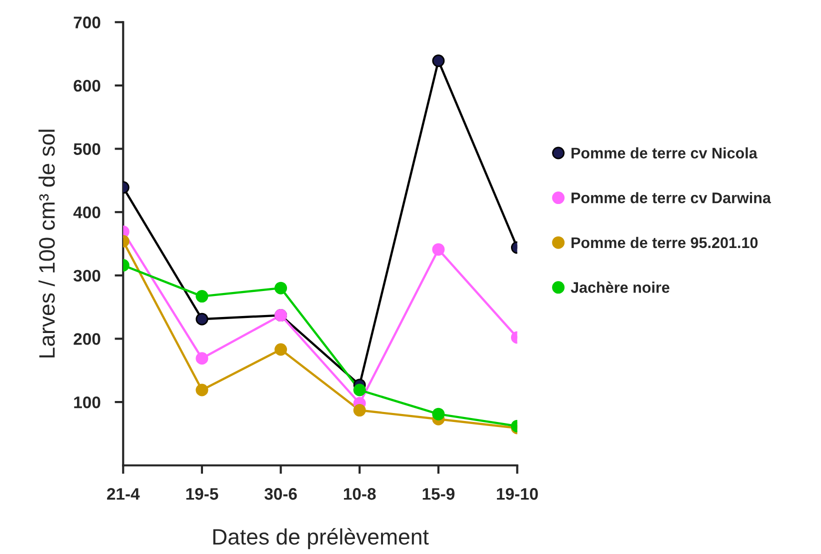 This screenshot has height=554, width=821. Describe the element at coordinates (438, 494) in the screenshot. I see `x-tick-label: 15-9` at that location.